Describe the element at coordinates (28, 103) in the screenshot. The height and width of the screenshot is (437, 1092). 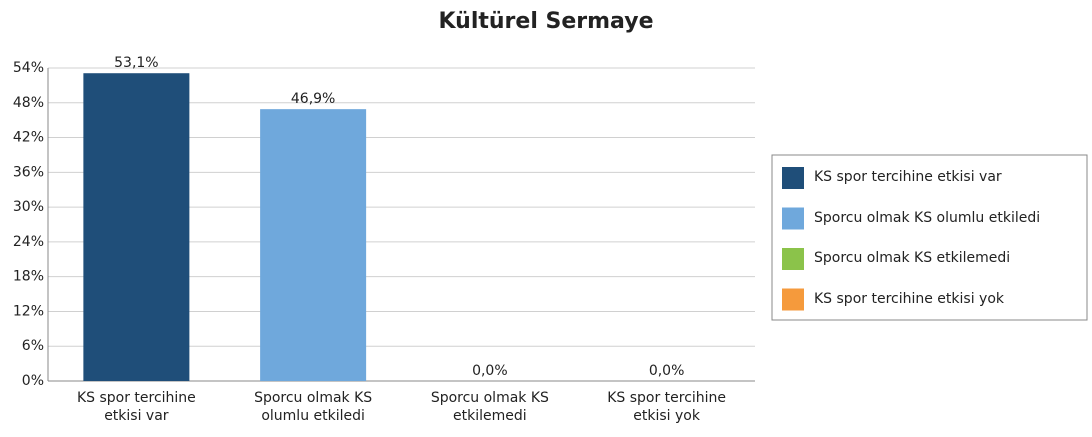
I see `y-tick-label: 48%` at that location.